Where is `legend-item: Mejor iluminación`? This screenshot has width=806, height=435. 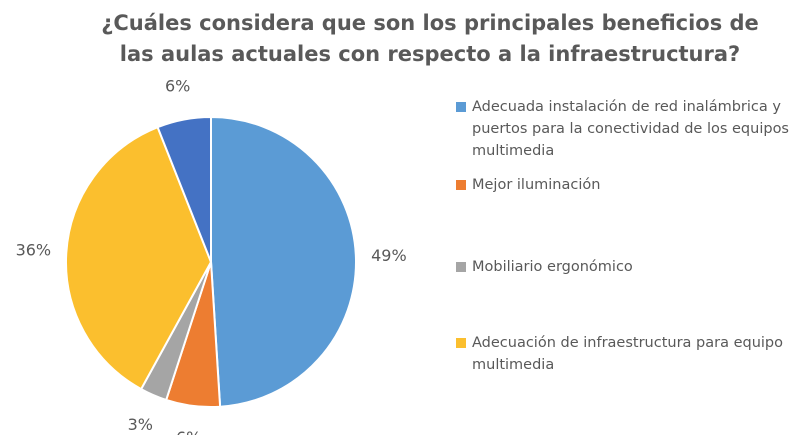 legend-item: Mejor iluminación is located at coordinates (628, 185).